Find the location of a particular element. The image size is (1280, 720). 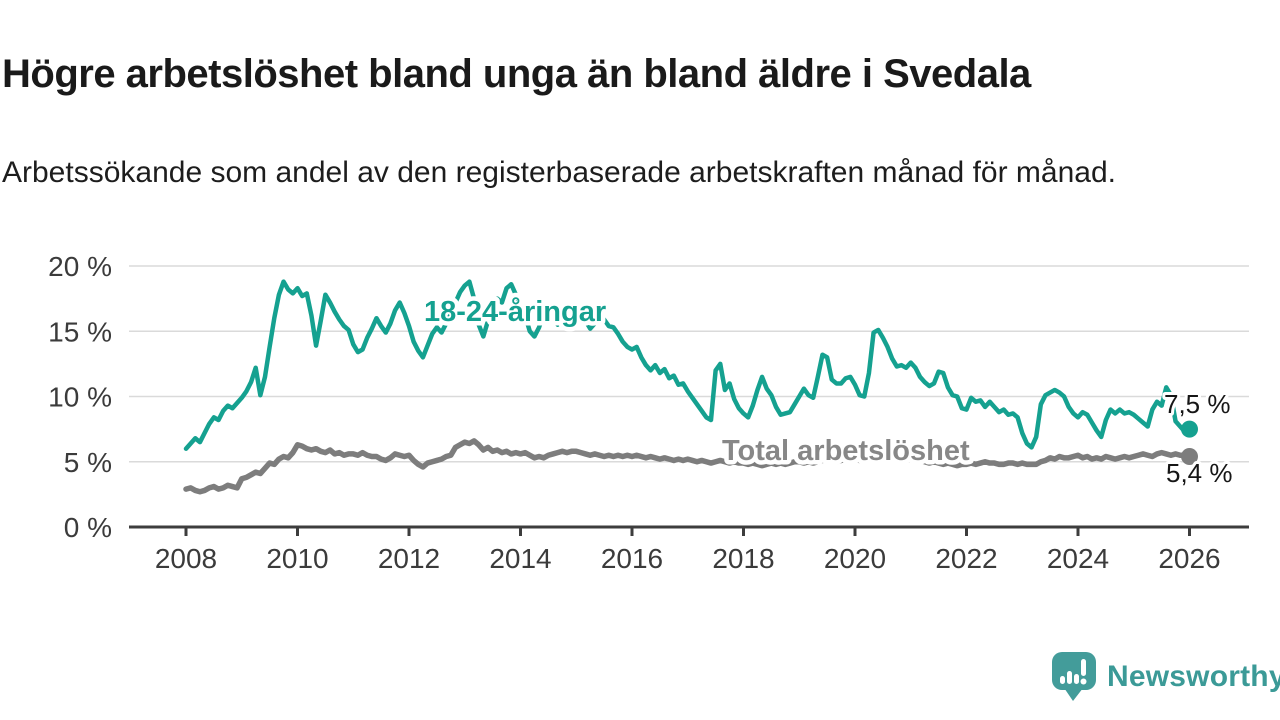

x-tick-label-2024: 2024 is located at coordinates (1078, 558).